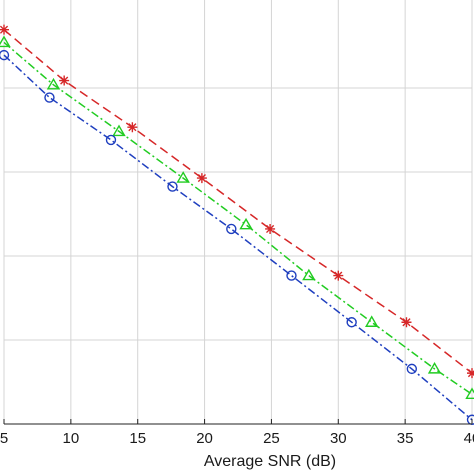 The height and width of the screenshot is (474, 474). Describe the element at coordinates (469, 438) in the screenshot. I see `x-tick-label: 40` at that location.